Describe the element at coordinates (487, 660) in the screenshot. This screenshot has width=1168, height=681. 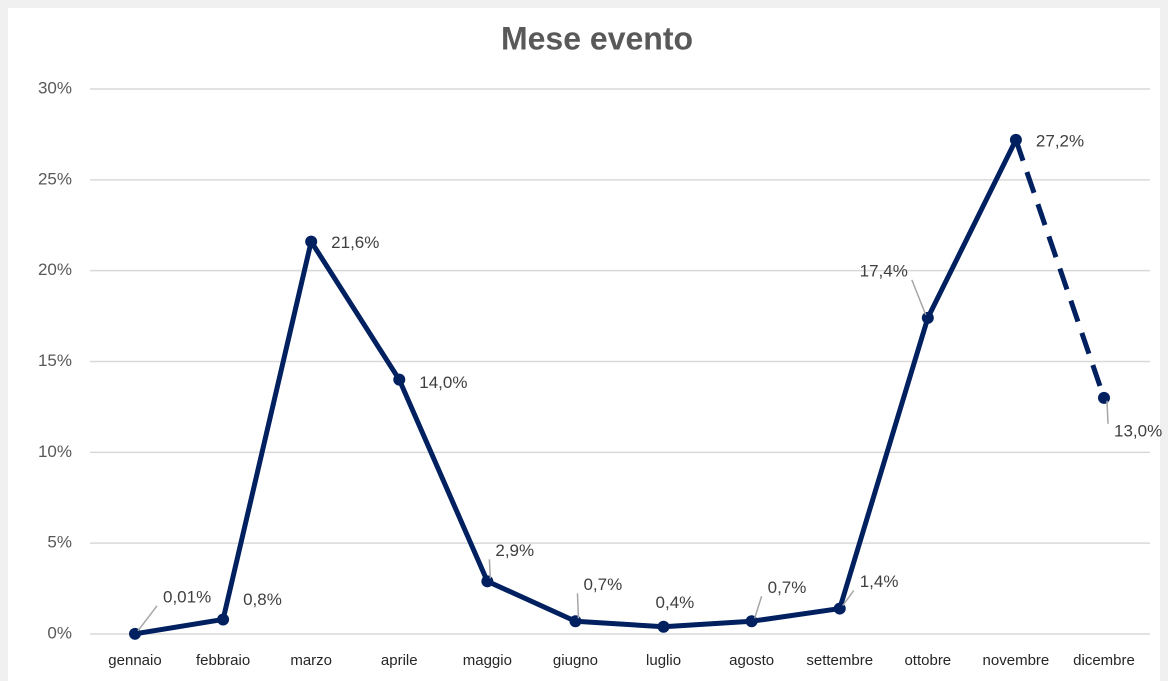
I see `x-tick-label: maggio` at that location.